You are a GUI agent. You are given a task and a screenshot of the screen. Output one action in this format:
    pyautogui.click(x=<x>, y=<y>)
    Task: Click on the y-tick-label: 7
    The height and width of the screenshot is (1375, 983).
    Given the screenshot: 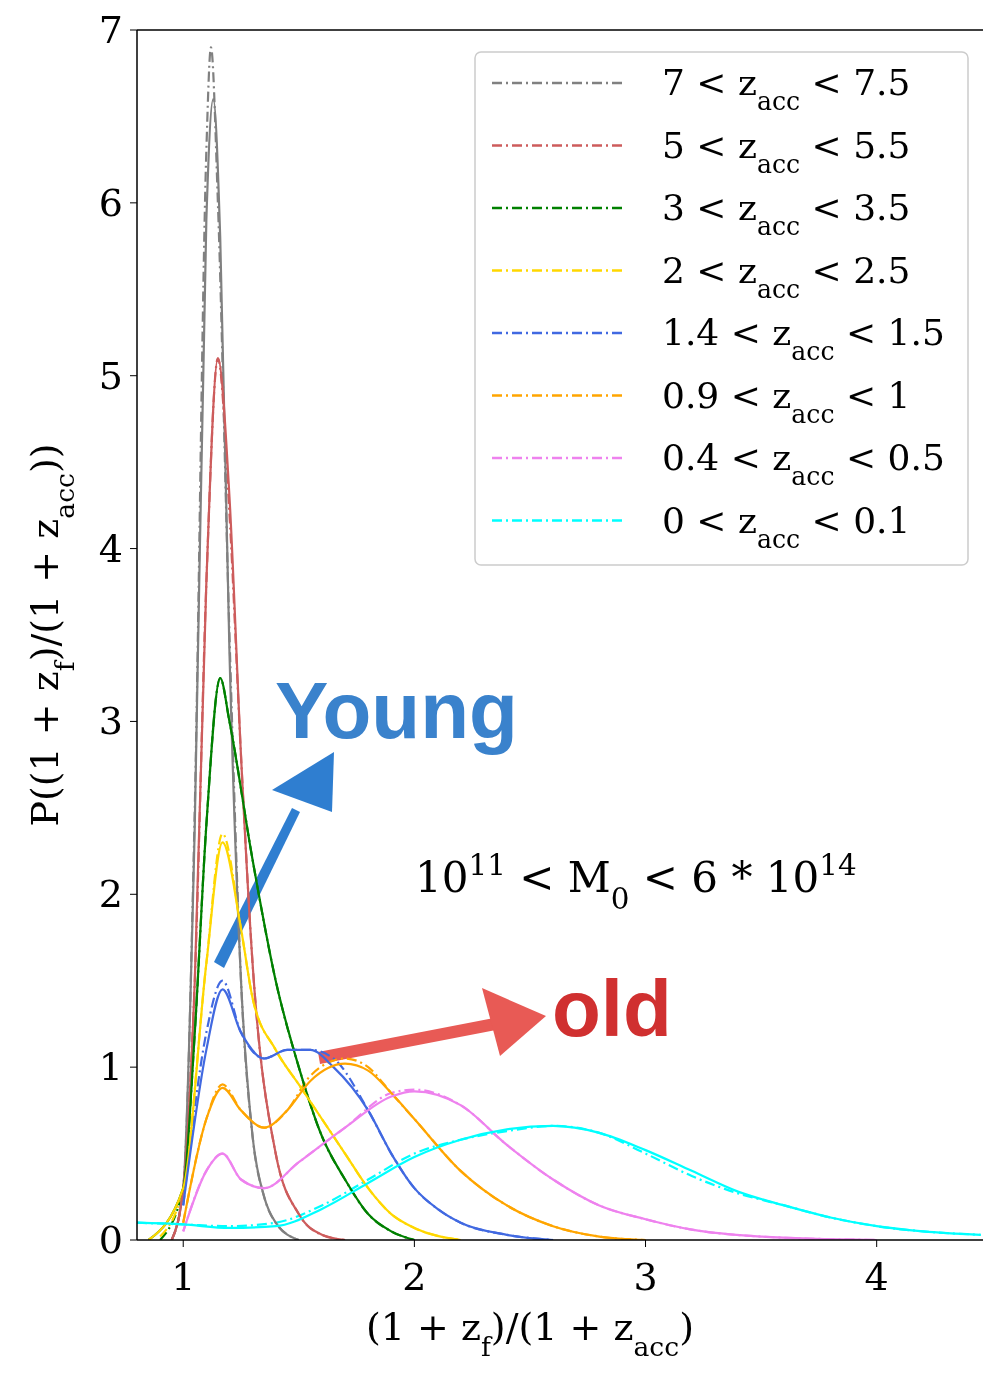 What is the action you would take?
    pyautogui.click(x=110, y=30)
    